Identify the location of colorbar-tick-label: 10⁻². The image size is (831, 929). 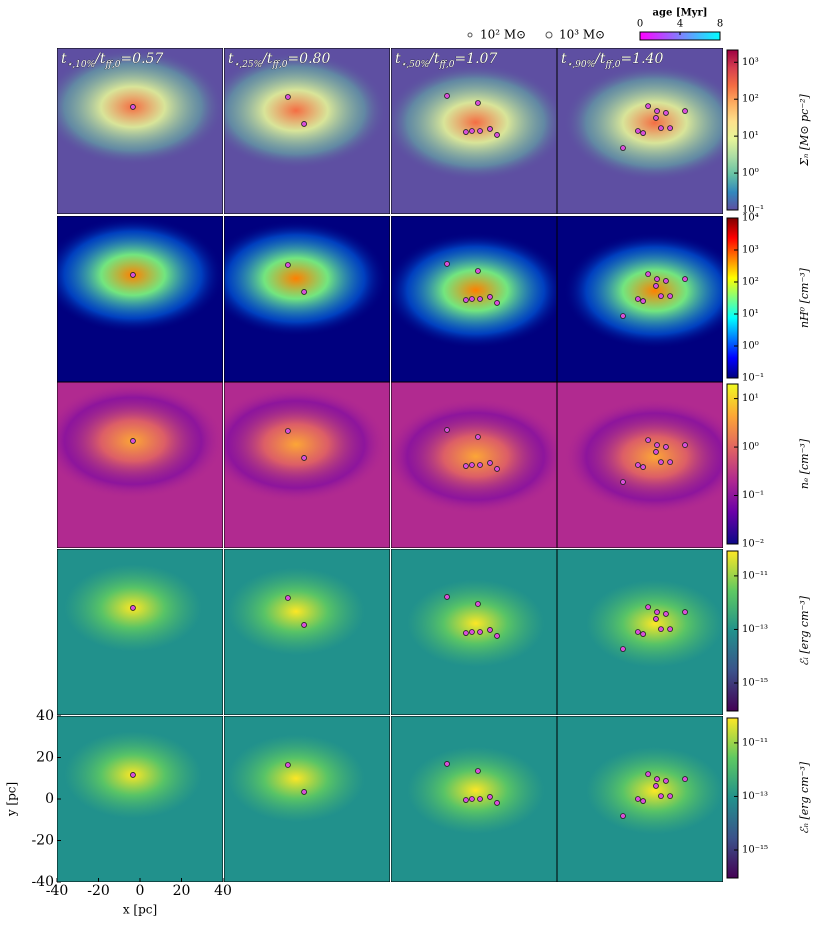
(753, 544).